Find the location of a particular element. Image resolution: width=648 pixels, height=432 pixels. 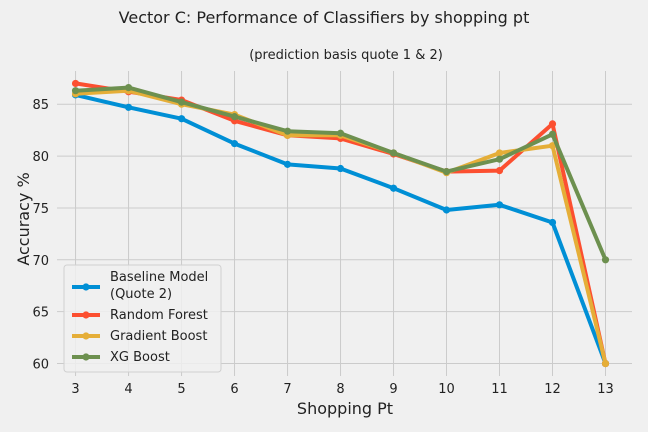

x-axis-label: Shopping Pt is located at coordinates (345, 408).